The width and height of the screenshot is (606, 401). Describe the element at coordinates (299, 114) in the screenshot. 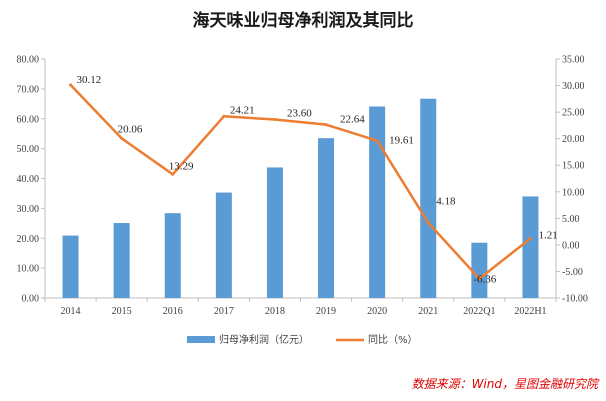

I see `line-data-label: 23.60` at that location.